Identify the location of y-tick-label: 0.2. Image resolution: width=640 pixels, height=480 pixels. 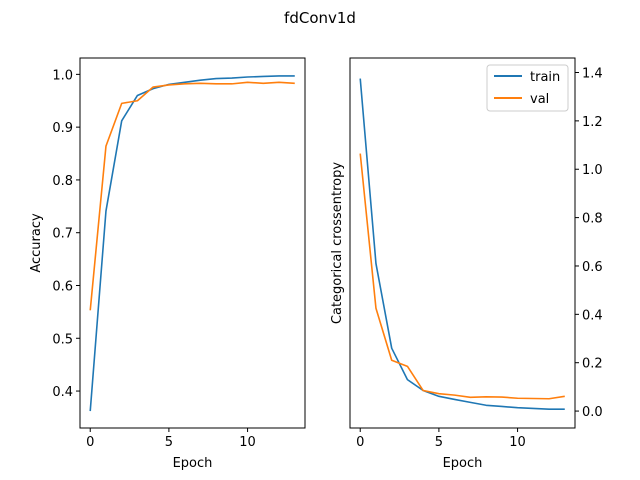
(592, 364).